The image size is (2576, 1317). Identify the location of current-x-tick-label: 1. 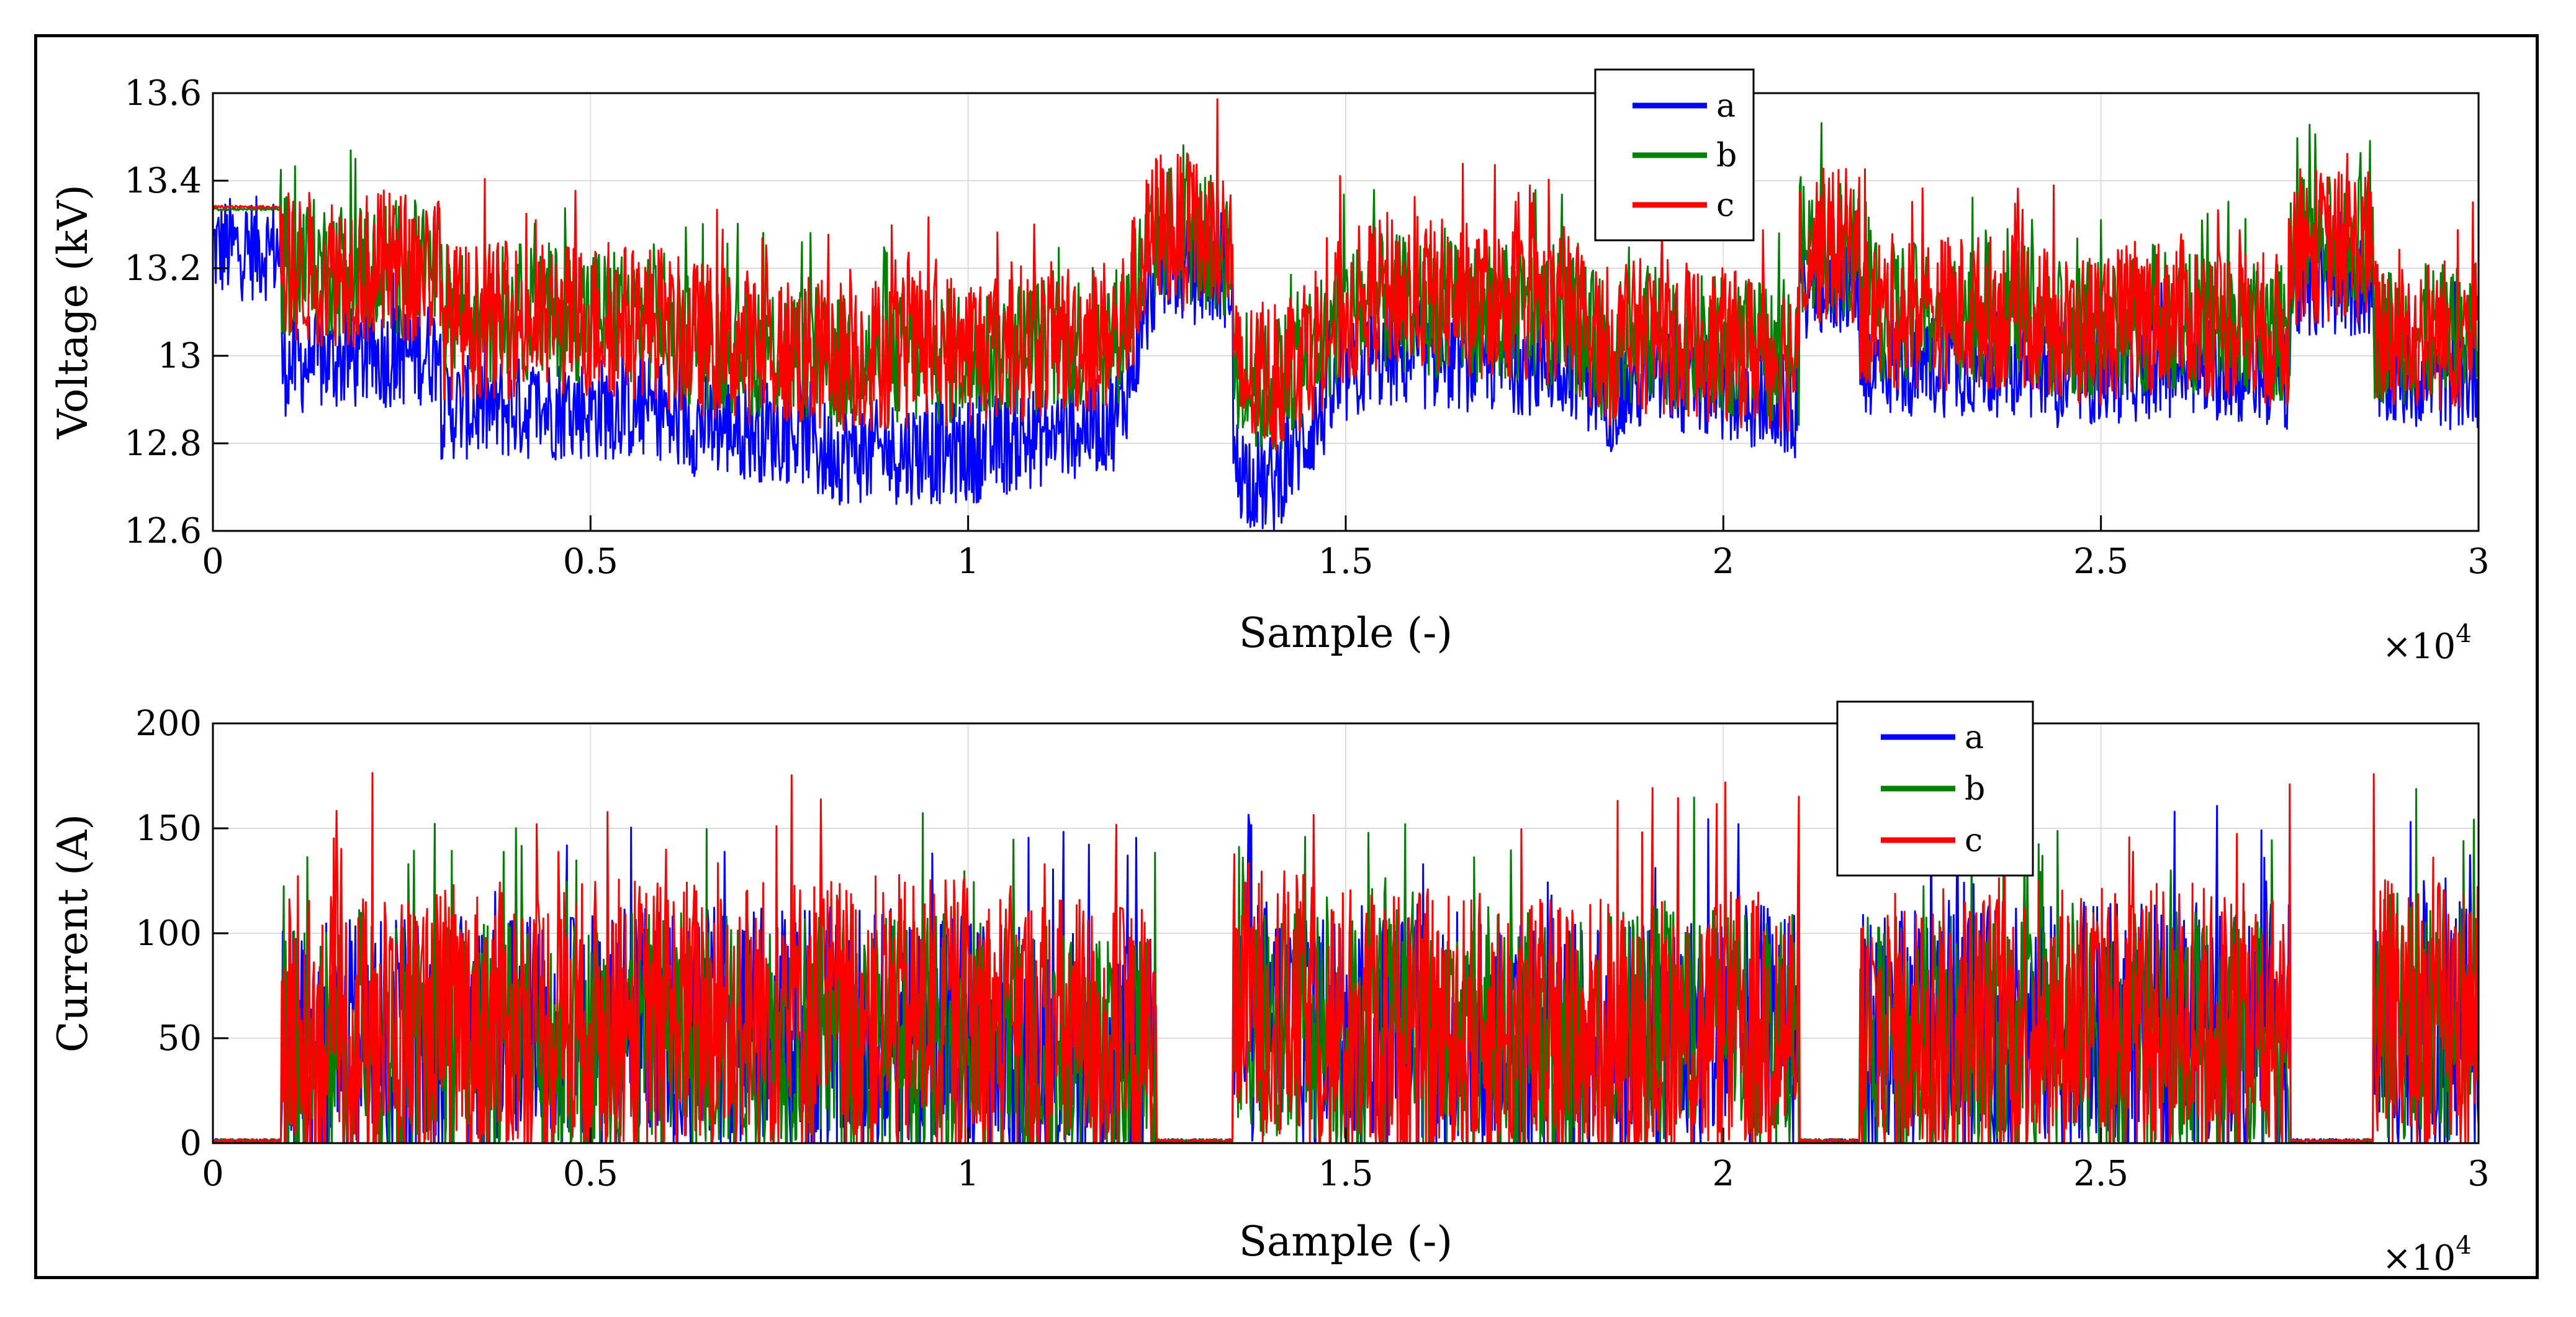
(968, 1174).